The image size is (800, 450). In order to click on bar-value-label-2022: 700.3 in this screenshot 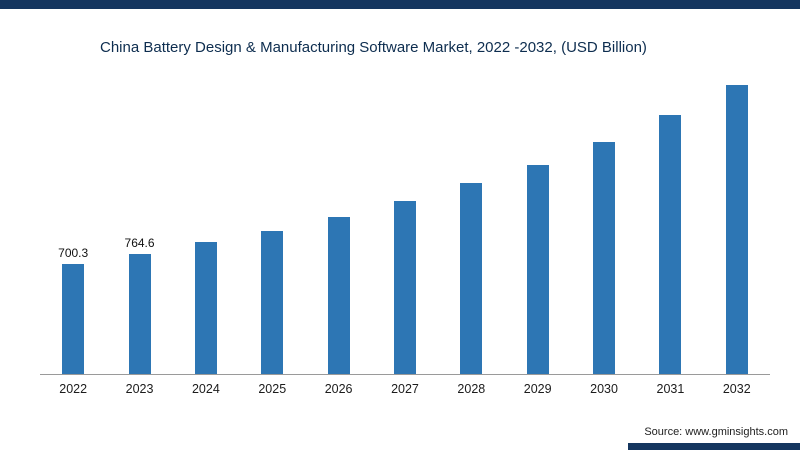, I will do `click(73, 253)`.